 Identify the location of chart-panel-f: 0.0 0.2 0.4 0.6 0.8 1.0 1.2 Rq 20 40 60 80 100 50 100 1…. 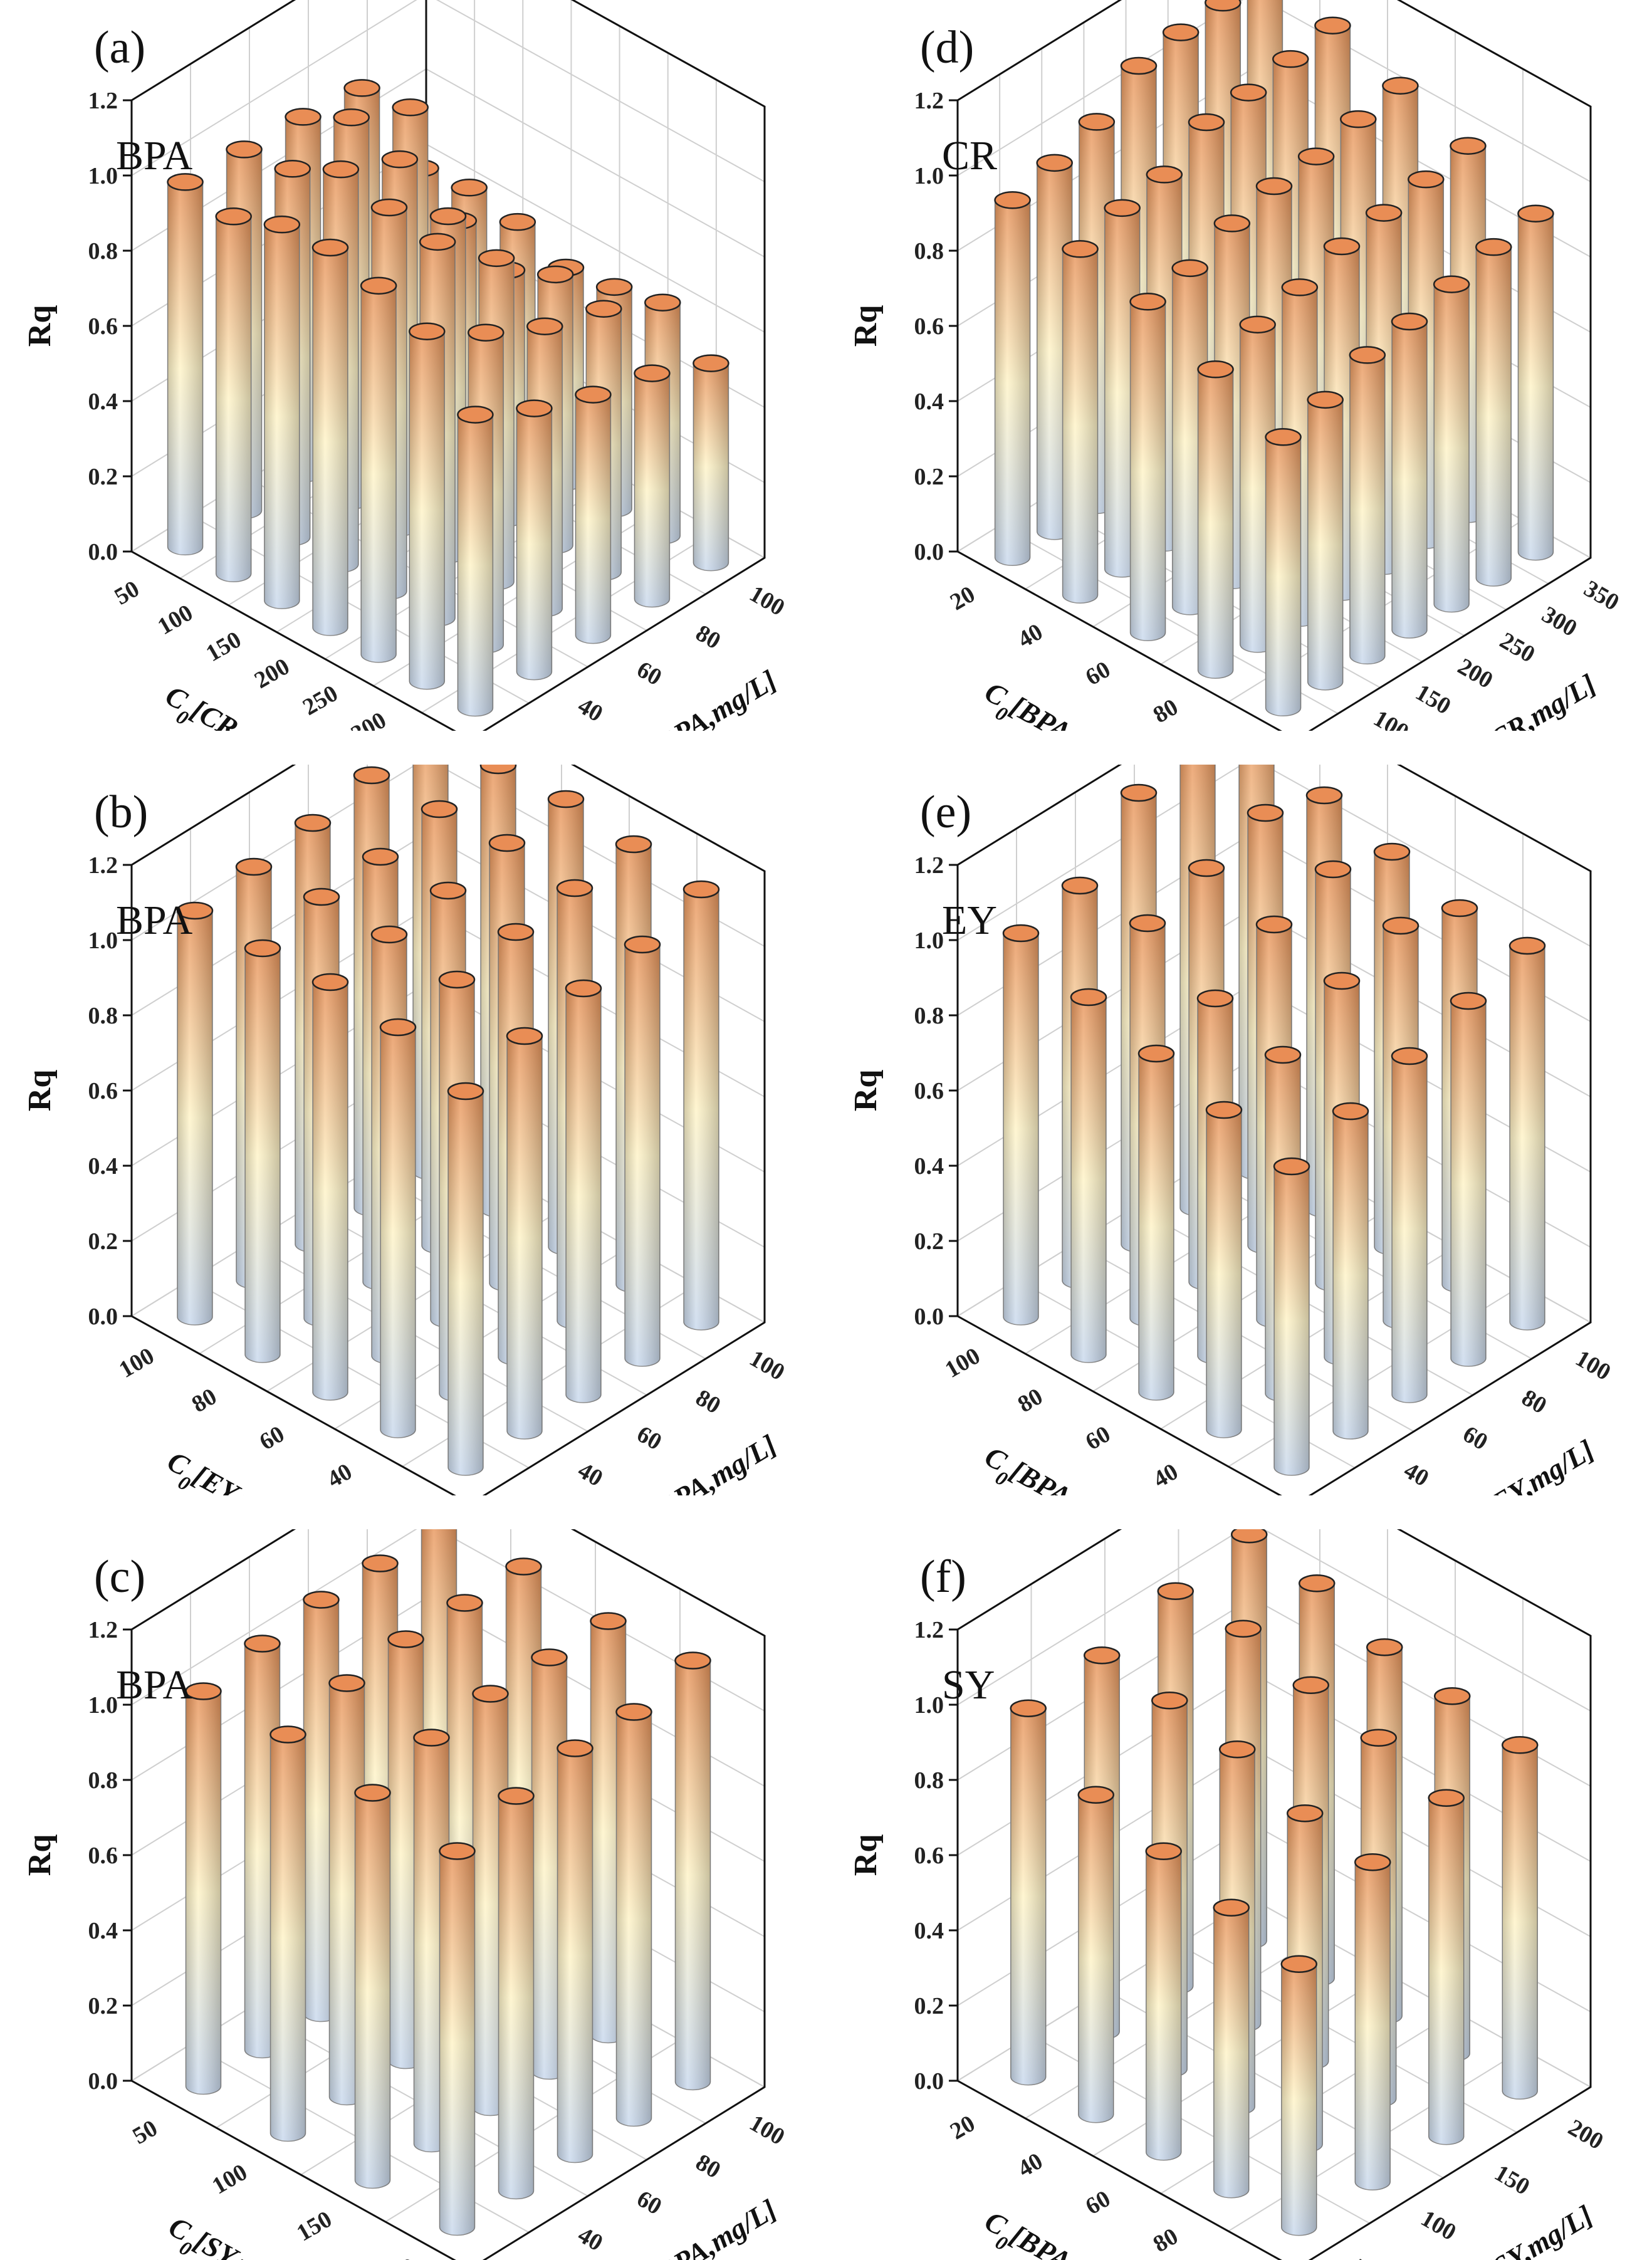
(1228, 1894).